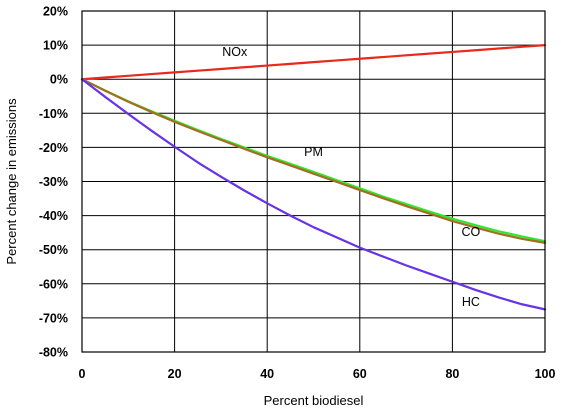  What do you see at coordinates (313, 152) in the screenshot?
I see `series-label-pm: PM` at bounding box center [313, 152].